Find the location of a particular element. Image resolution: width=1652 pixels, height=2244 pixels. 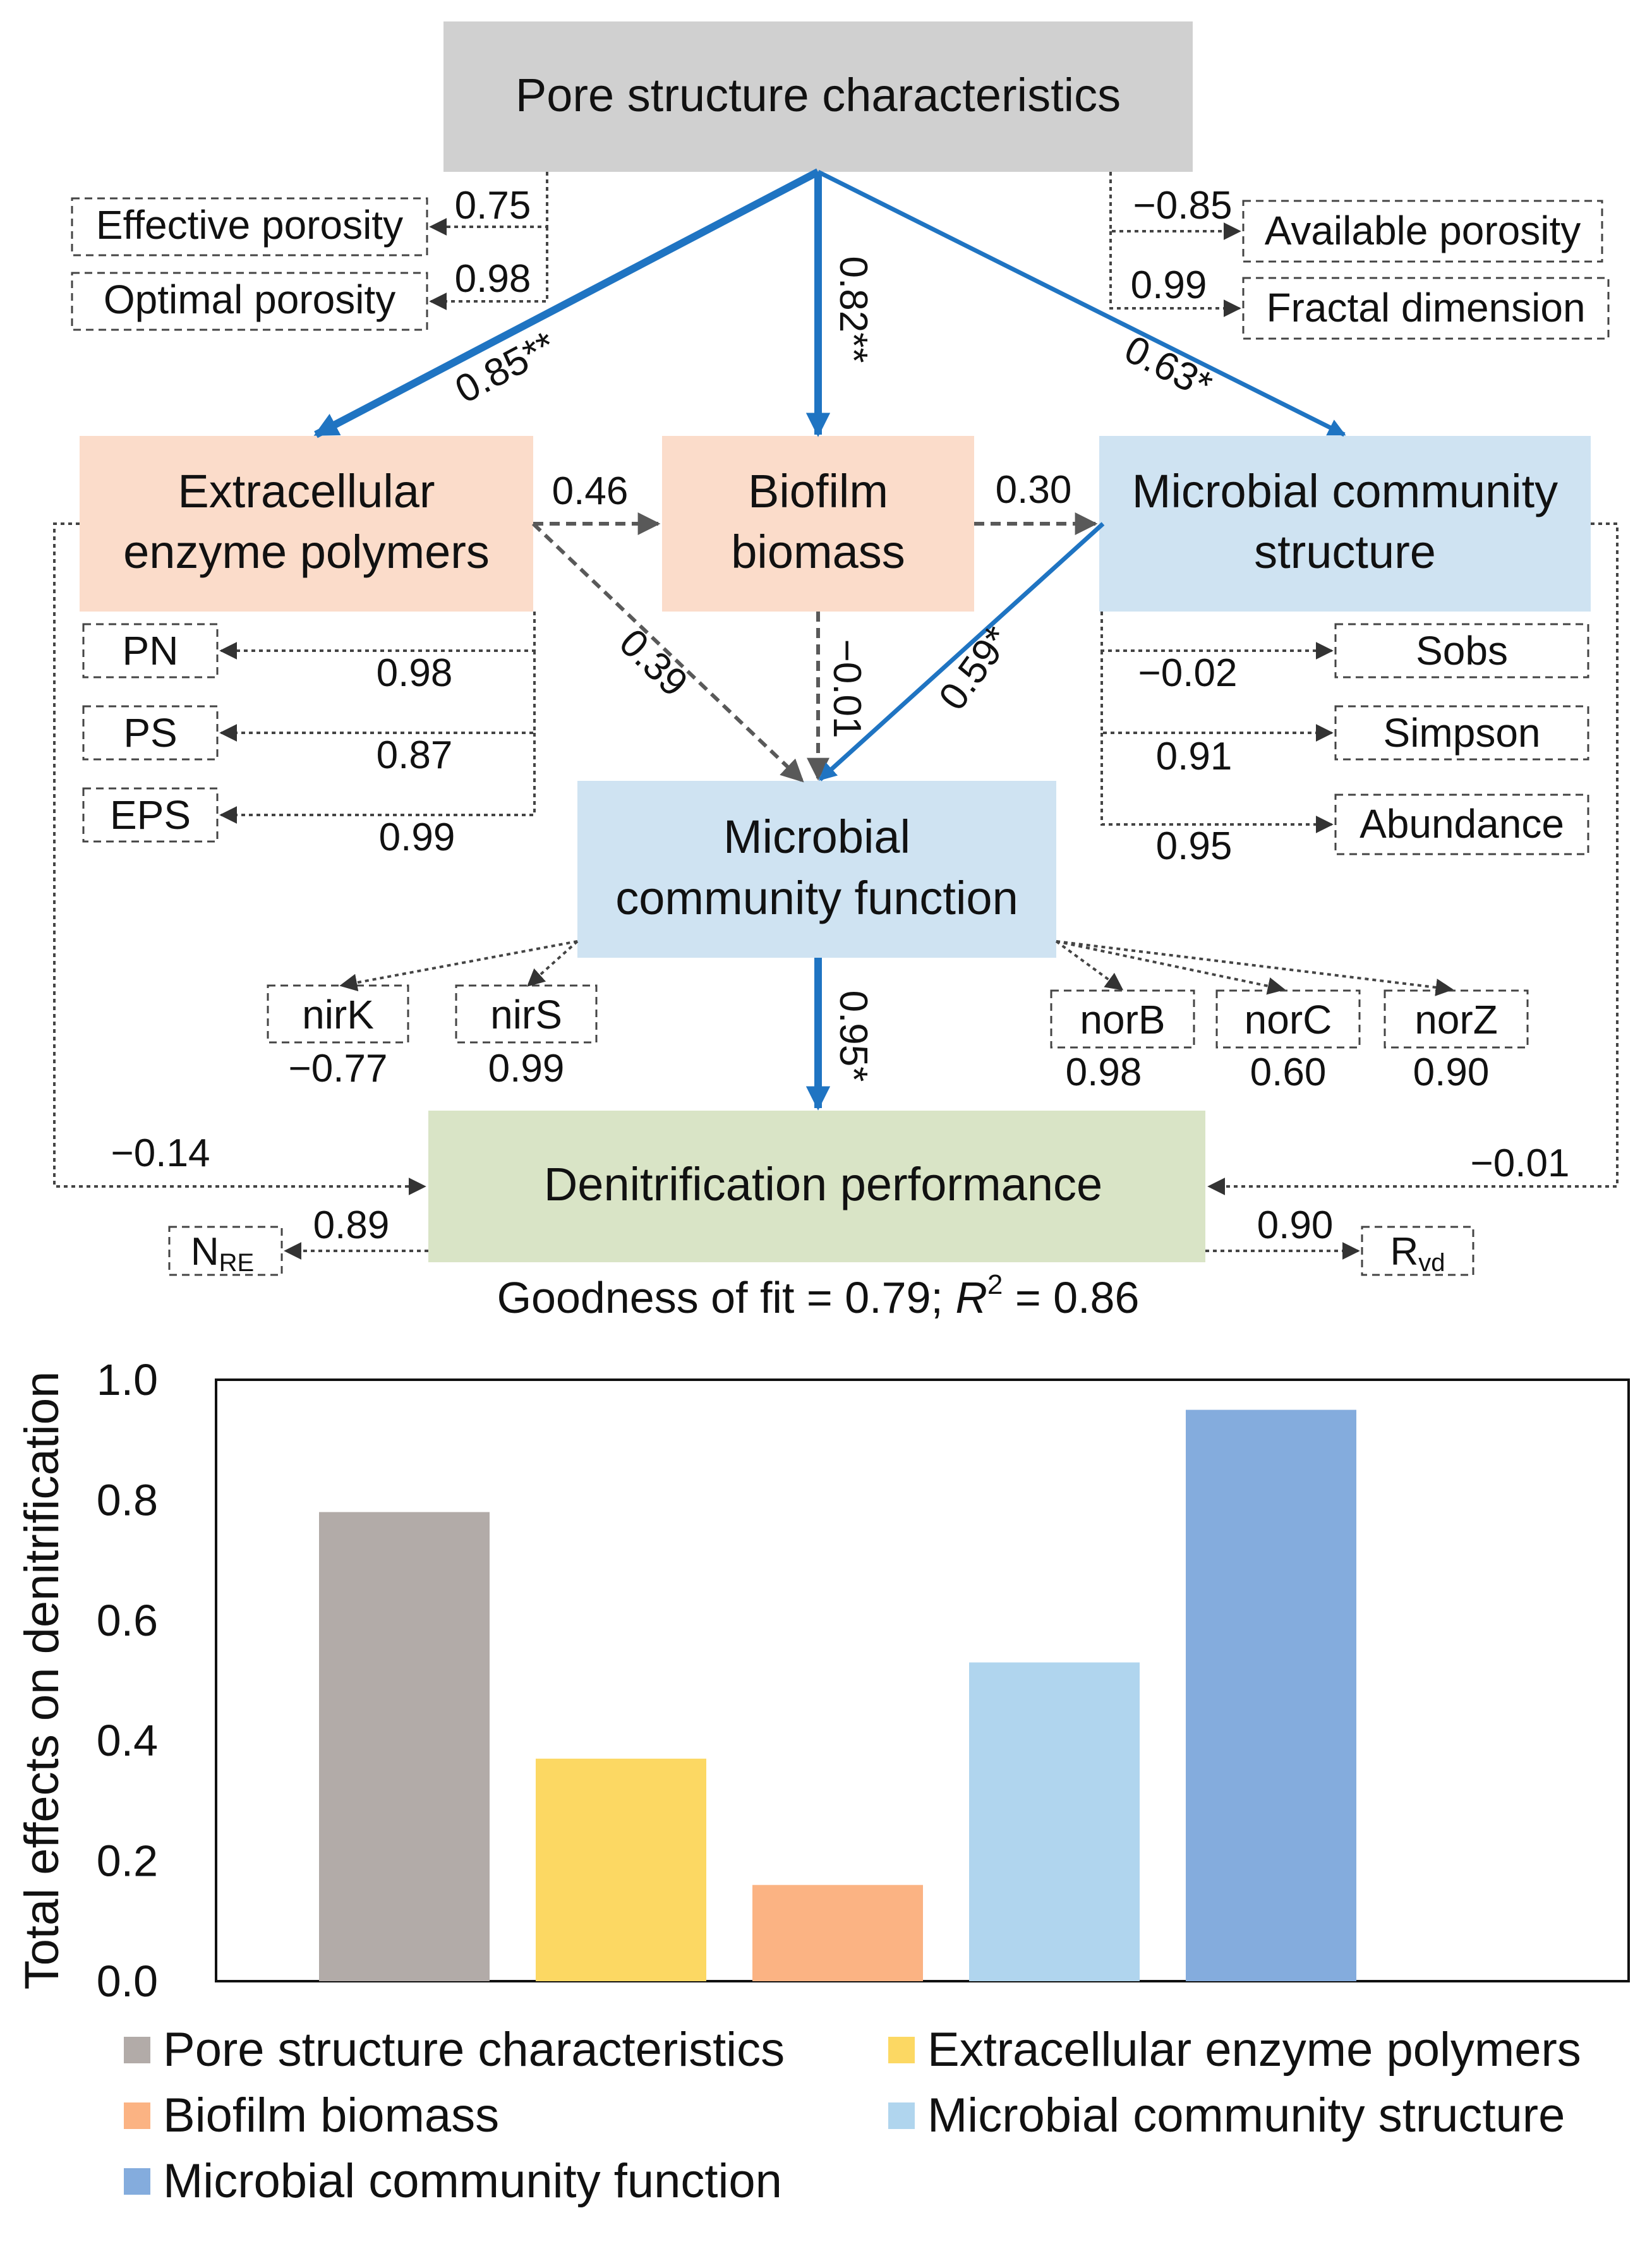

node-label-function-line1: Microbial is located at coordinates (816, 837).